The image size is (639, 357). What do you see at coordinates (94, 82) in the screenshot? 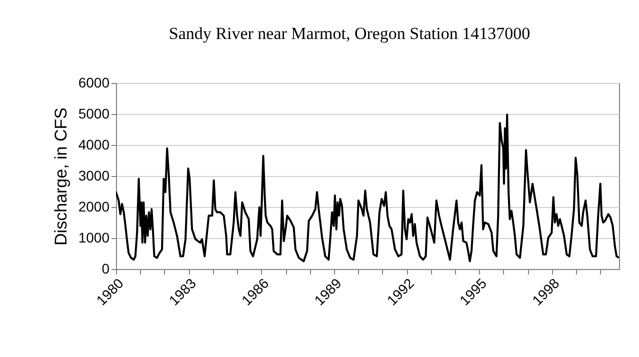
I see `y-tick-label: 6000` at bounding box center [94, 82].